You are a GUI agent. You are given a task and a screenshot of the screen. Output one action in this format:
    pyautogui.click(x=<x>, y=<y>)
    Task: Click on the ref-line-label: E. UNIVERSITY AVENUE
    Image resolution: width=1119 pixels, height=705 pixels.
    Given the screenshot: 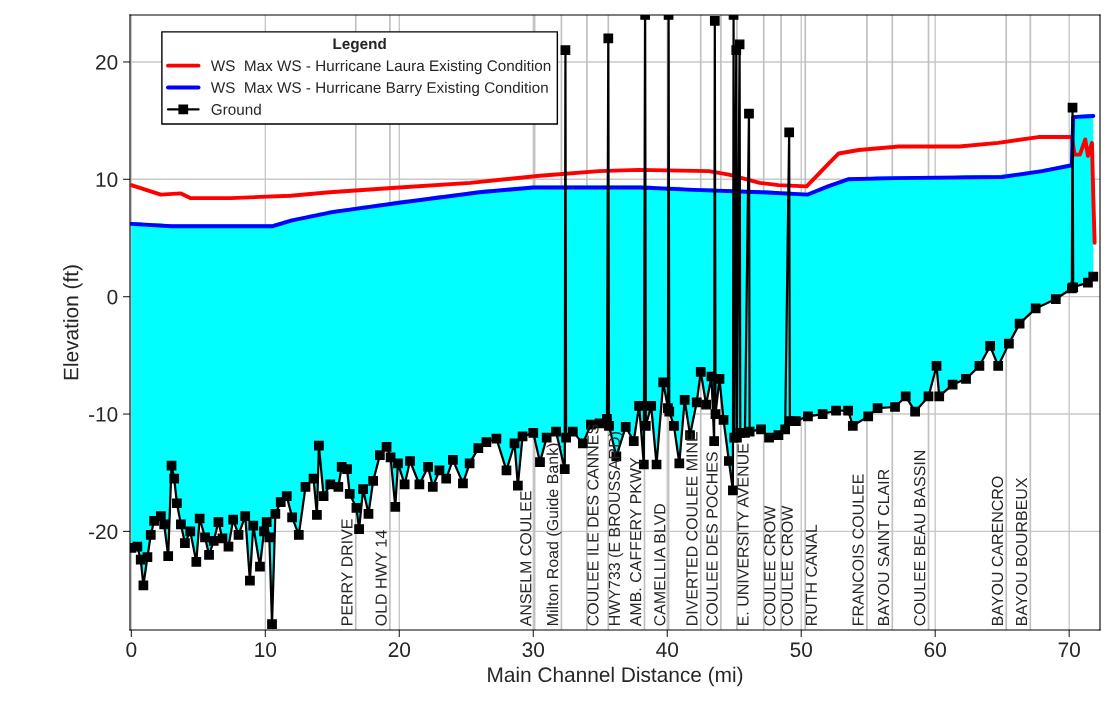 What is the action you would take?
    pyautogui.click(x=743, y=534)
    